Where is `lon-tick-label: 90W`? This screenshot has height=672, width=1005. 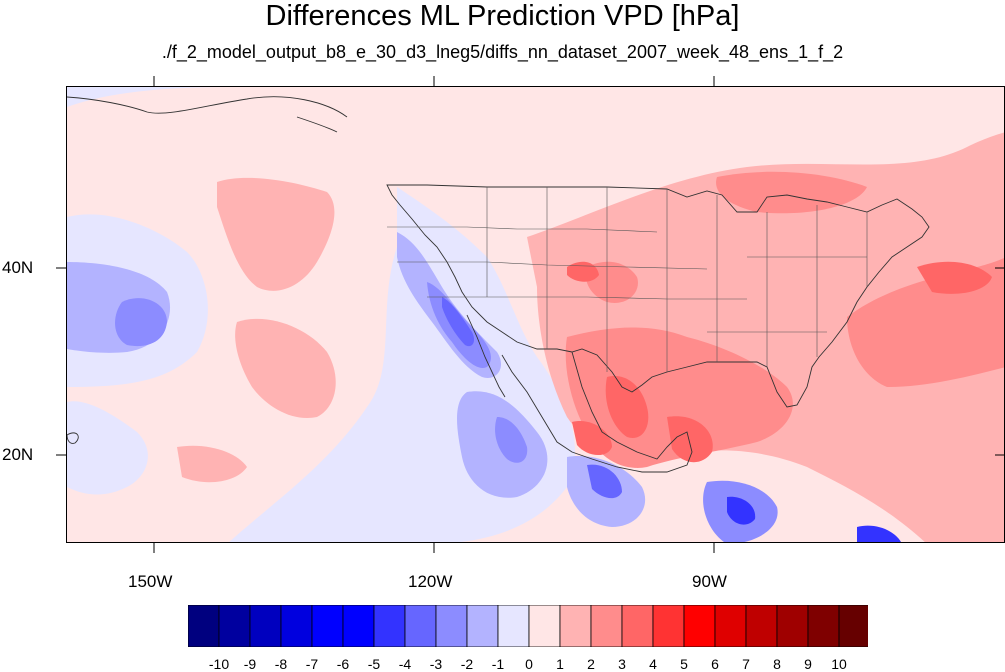
lon-tick-label: 90W is located at coordinates (709, 581).